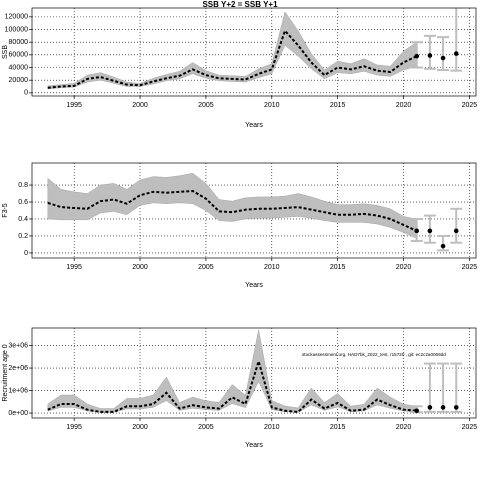 Image resolution: width=480 pixels, height=480 pixels. What do you see at coordinates (23, 219) in the screenshot?
I see `y-tick-label: 0.4` at bounding box center [23, 219].